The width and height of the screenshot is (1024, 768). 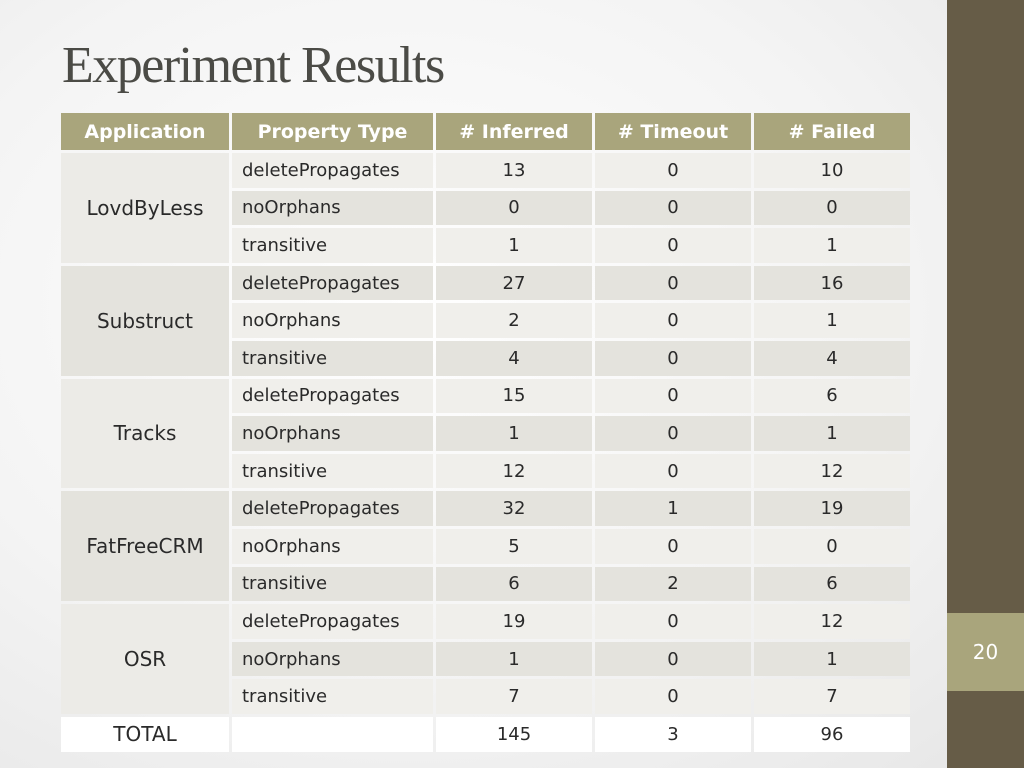 What do you see at coordinates (145, 131) in the screenshot?
I see `header-application: Application` at bounding box center [145, 131].